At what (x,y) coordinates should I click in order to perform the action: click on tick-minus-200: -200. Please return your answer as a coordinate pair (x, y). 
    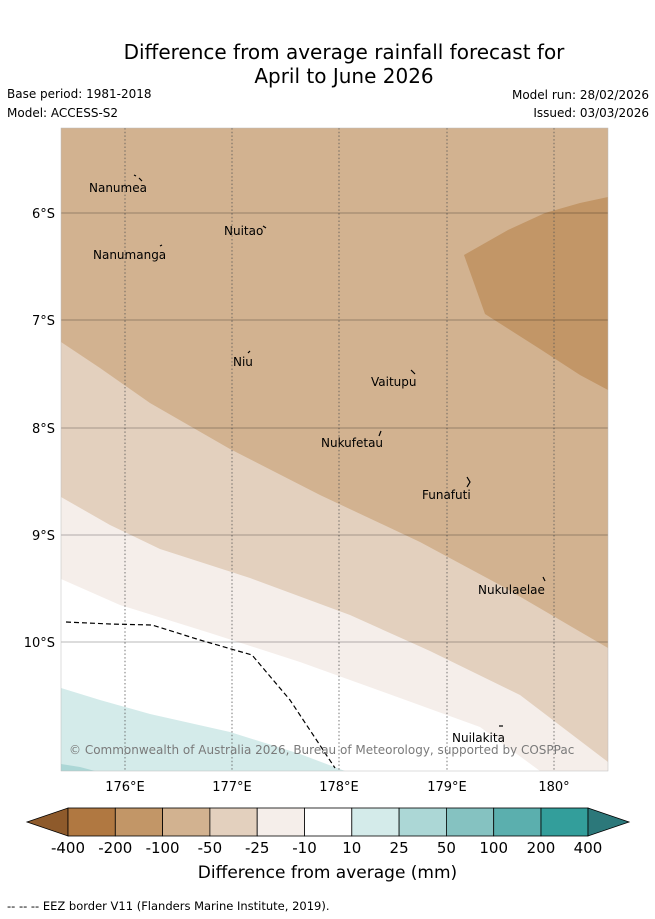
    Looking at the image, I should click on (115, 848).